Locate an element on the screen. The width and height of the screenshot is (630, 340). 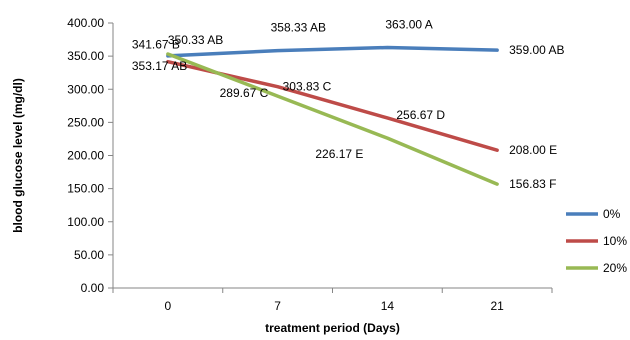
x-tick-label: 7 is located at coordinates (277, 306).